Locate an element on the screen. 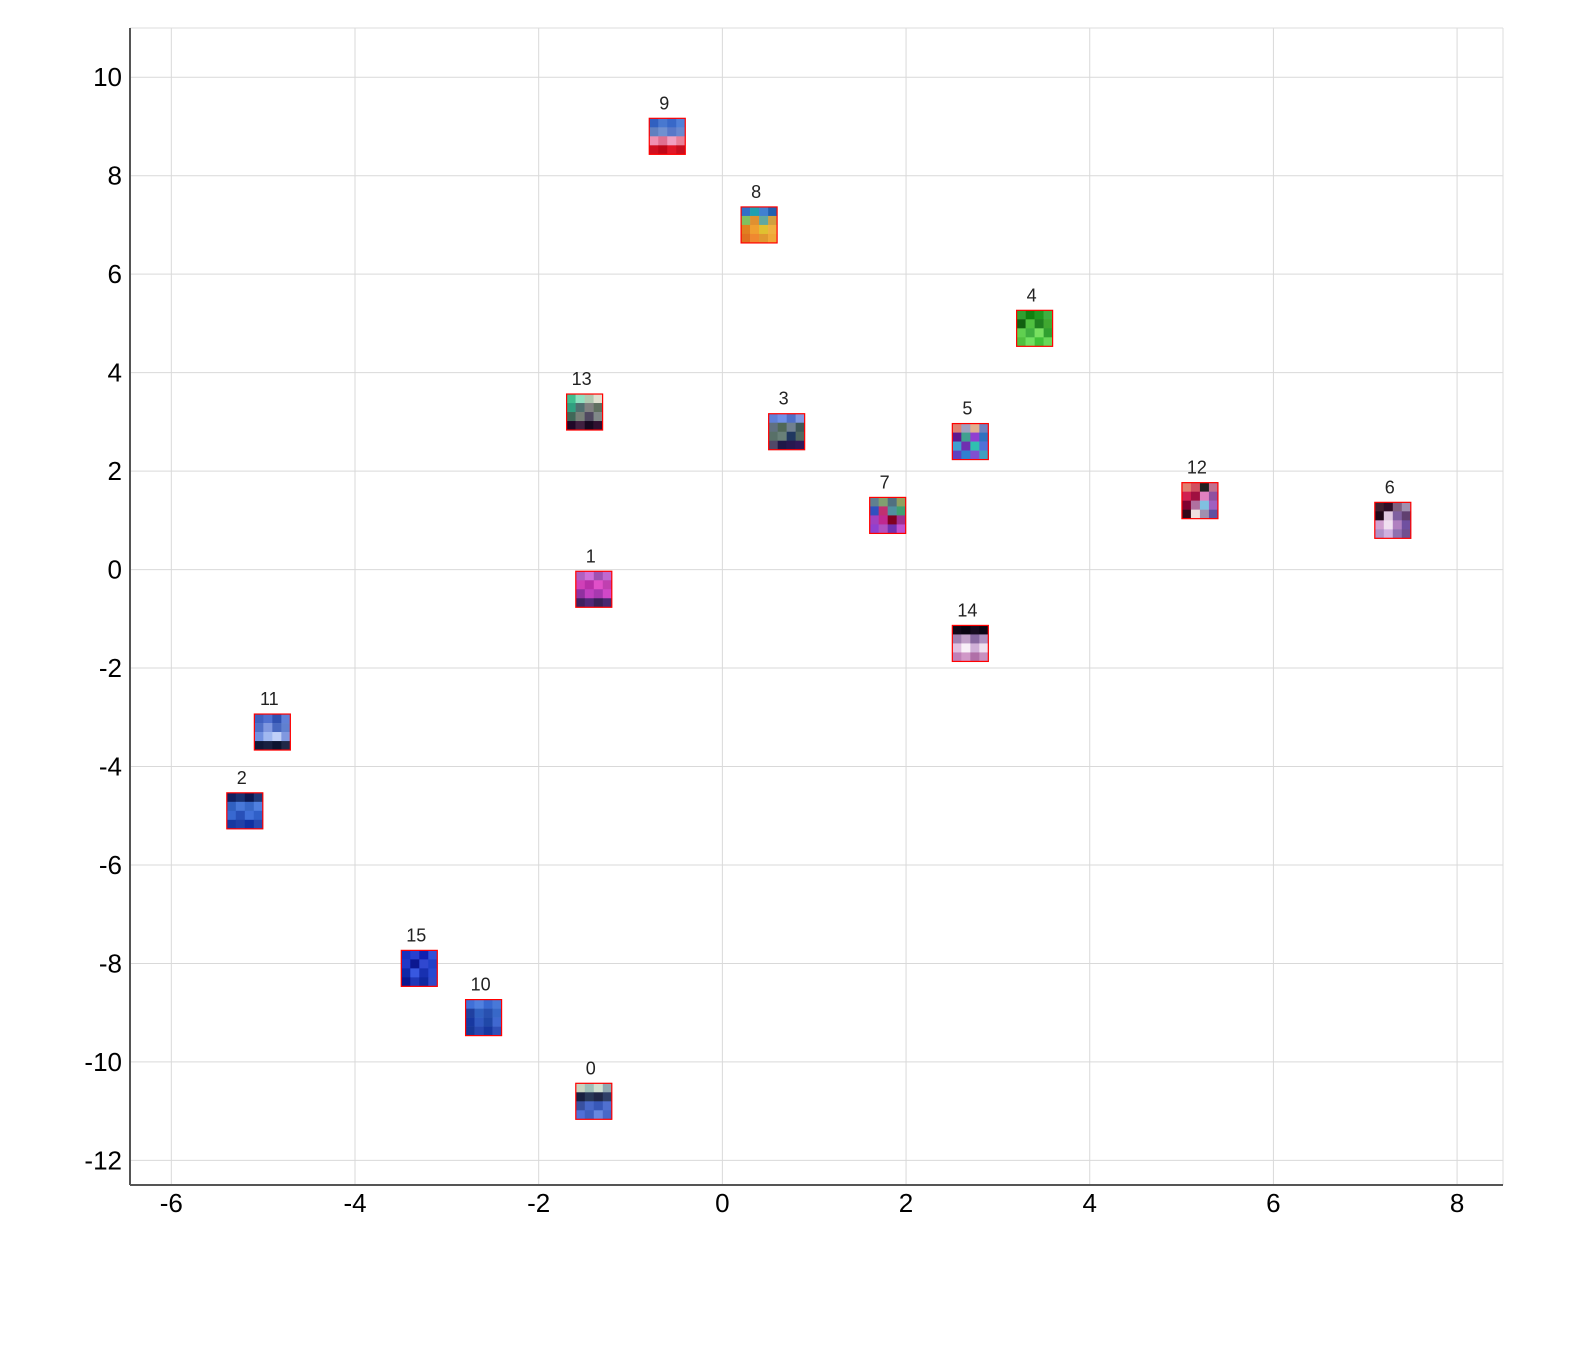 This screenshot has height=1345, width=1594. point-label: 12 is located at coordinates (1197, 468).